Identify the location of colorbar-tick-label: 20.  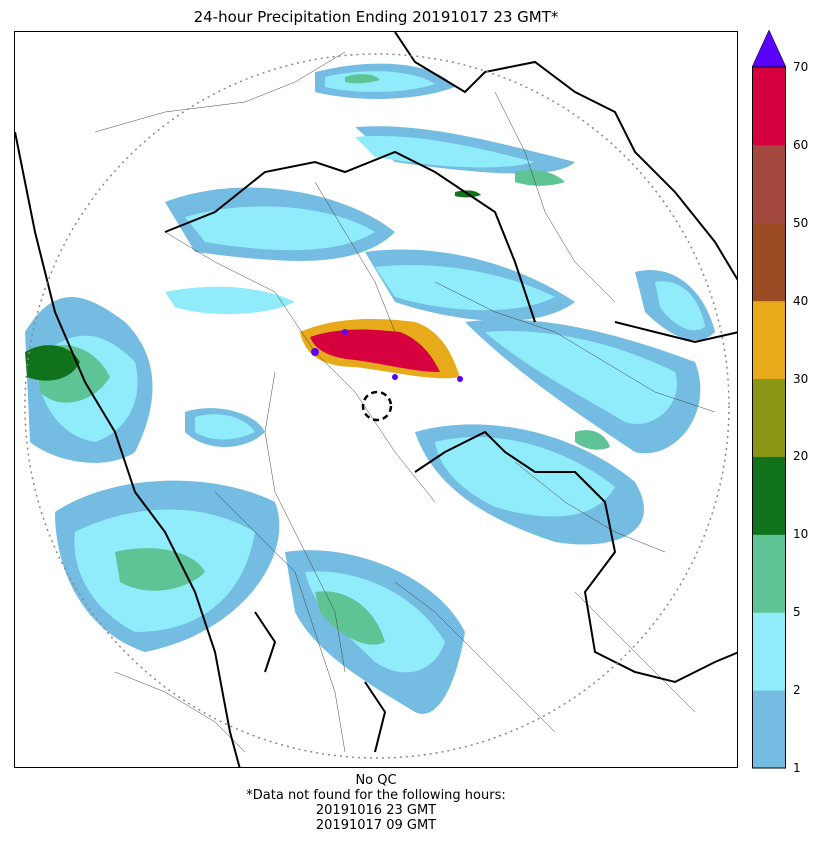
(801, 456).